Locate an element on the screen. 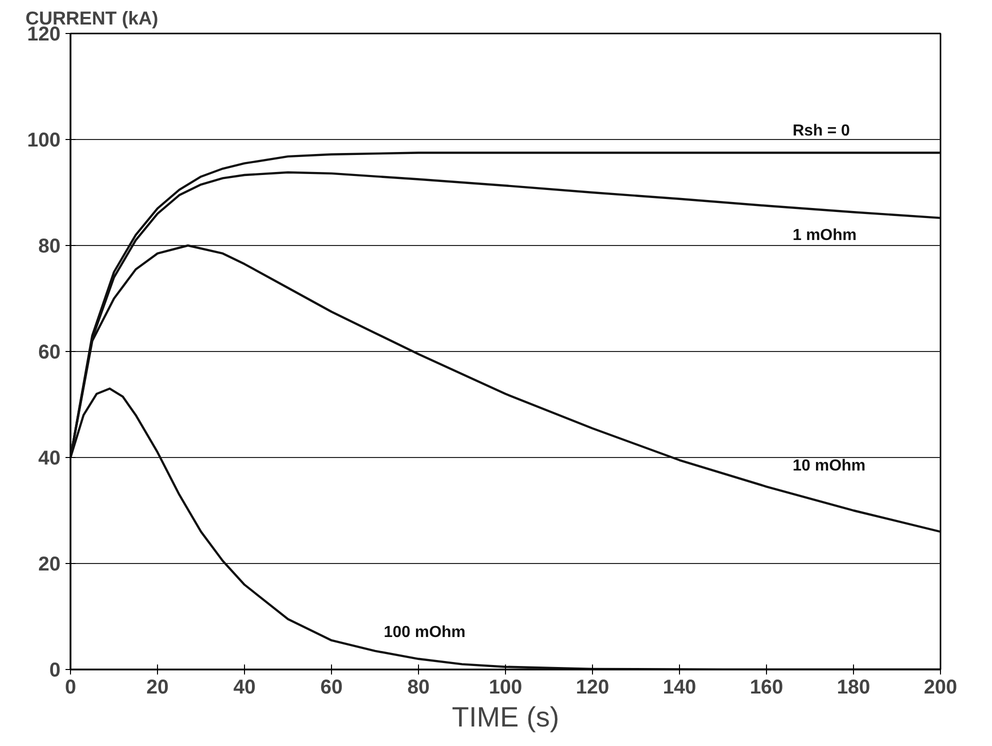 The height and width of the screenshot is (746, 992). y-tick-label: 80 is located at coordinates (49, 247).